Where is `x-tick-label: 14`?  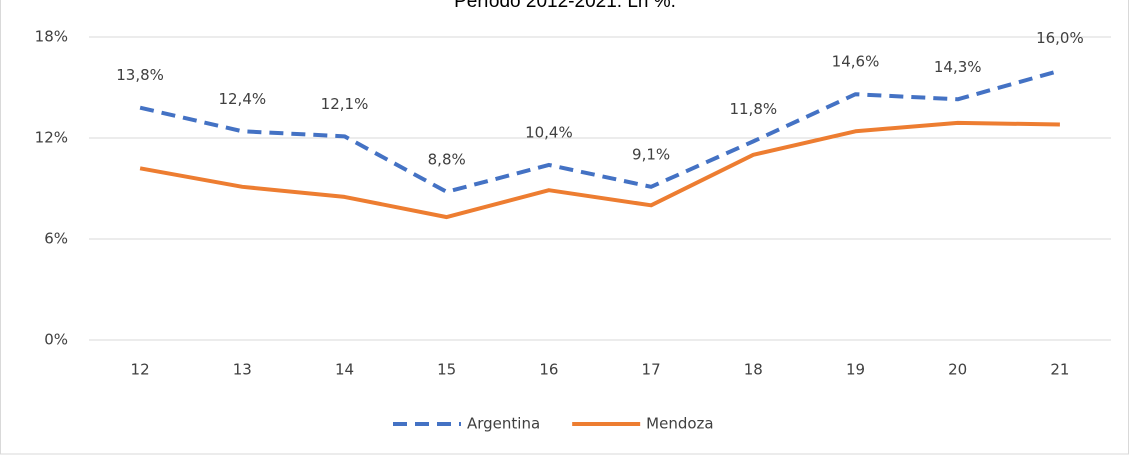 x-tick-label: 14 is located at coordinates (344, 370).